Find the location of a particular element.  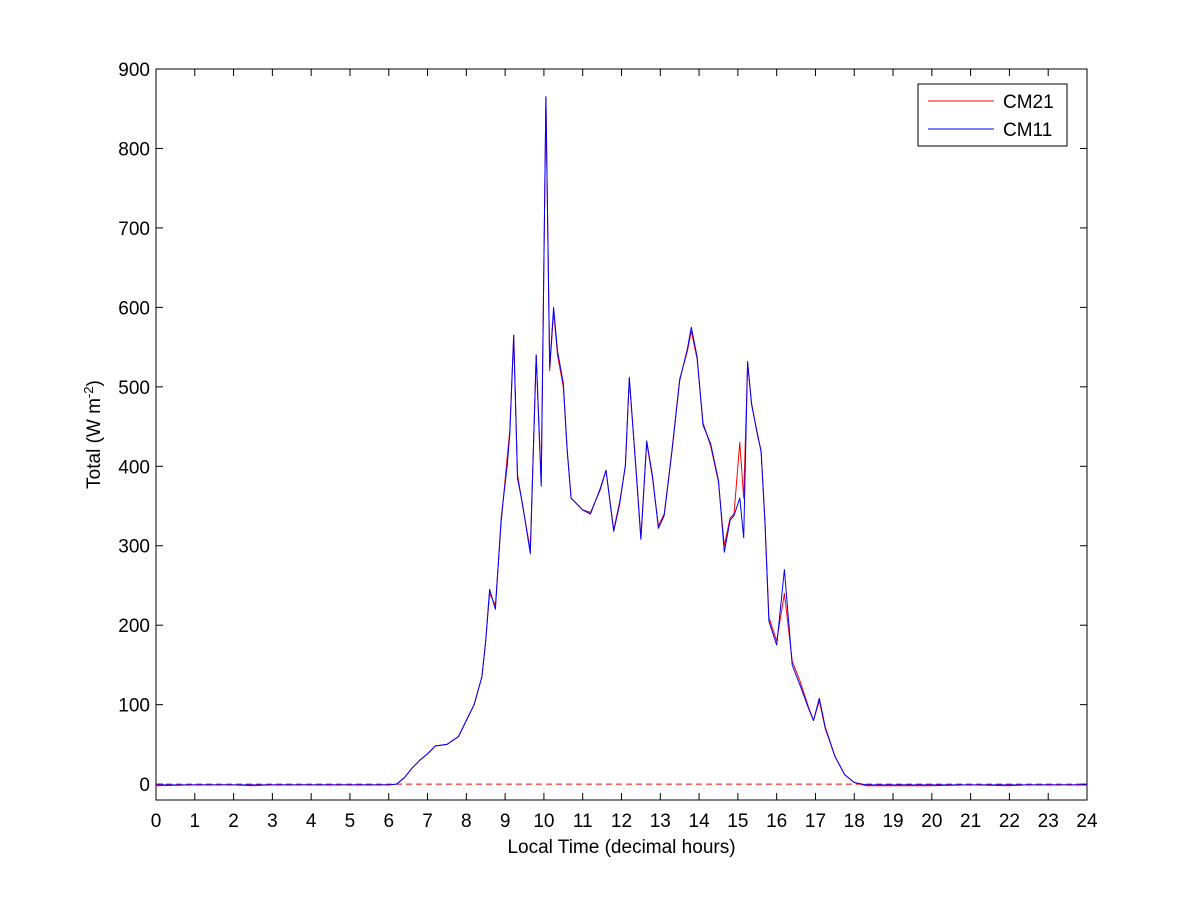

x-tick-label: 7 is located at coordinates (427, 821).